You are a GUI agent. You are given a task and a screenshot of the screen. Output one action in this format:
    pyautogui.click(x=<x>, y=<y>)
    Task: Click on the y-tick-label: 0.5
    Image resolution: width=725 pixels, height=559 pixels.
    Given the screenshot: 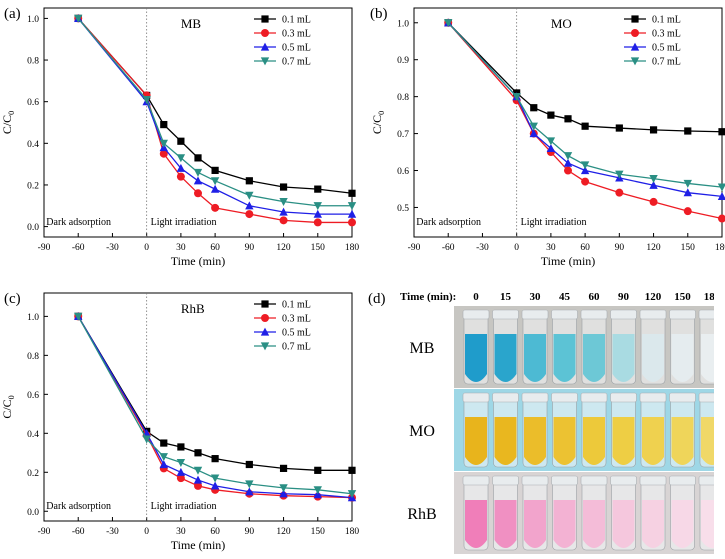 What is the action you would take?
    pyautogui.click(x=403, y=209)
    